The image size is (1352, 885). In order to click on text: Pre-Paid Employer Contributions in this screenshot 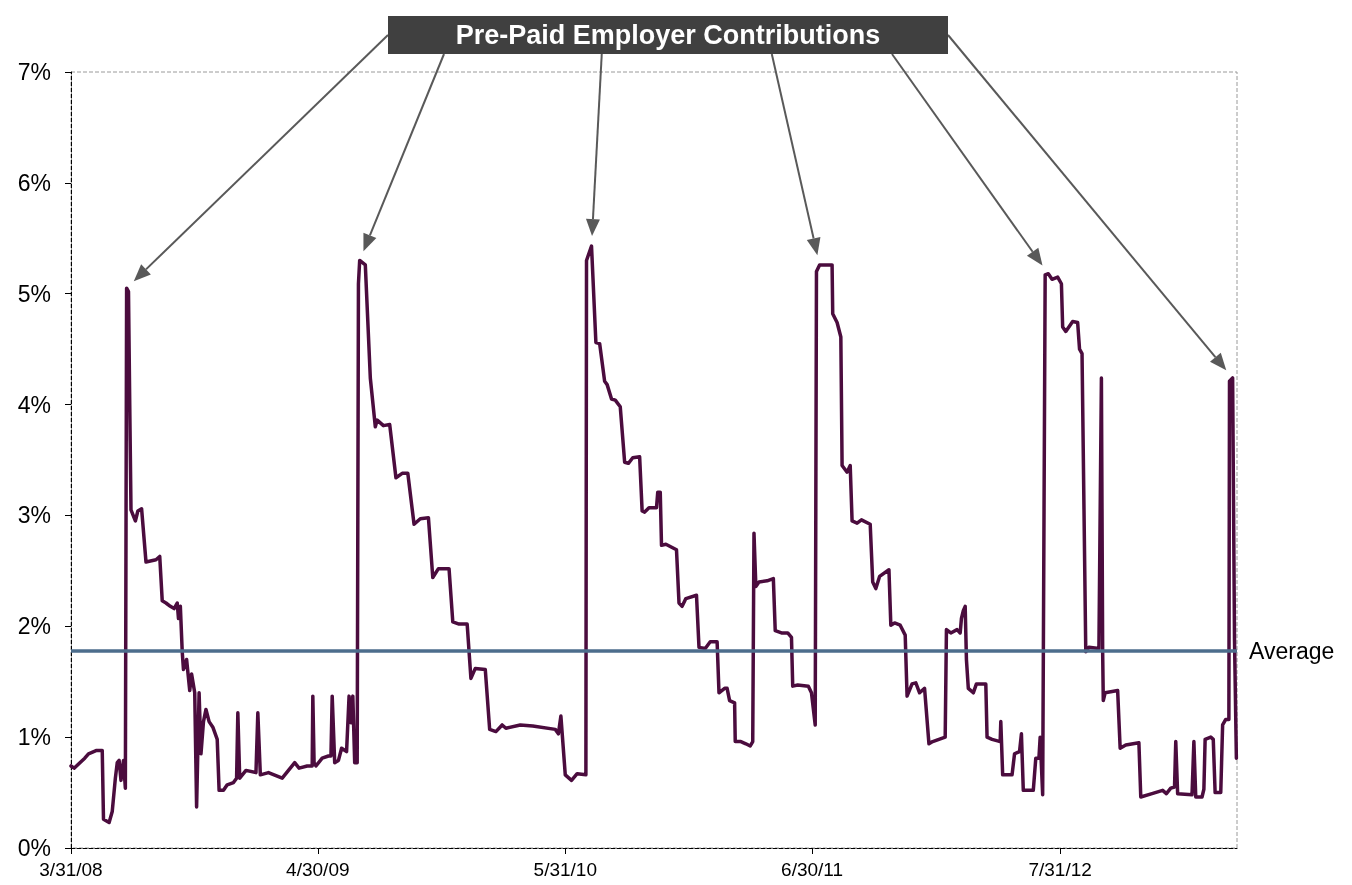, I will do `click(668, 35)`.